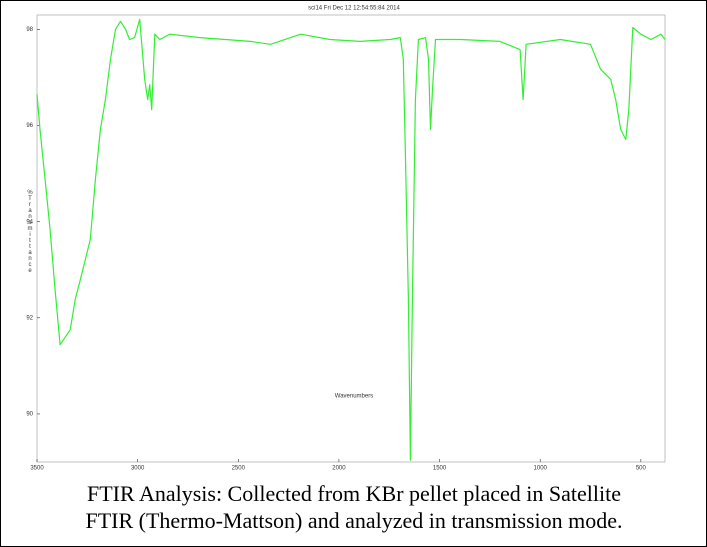 The height and width of the screenshot is (547, 707). What do you see at coordinates (354, 397) in the screenshot?
I see `x-axis-label: Wavenumbers` at bounding box center [354, 397].